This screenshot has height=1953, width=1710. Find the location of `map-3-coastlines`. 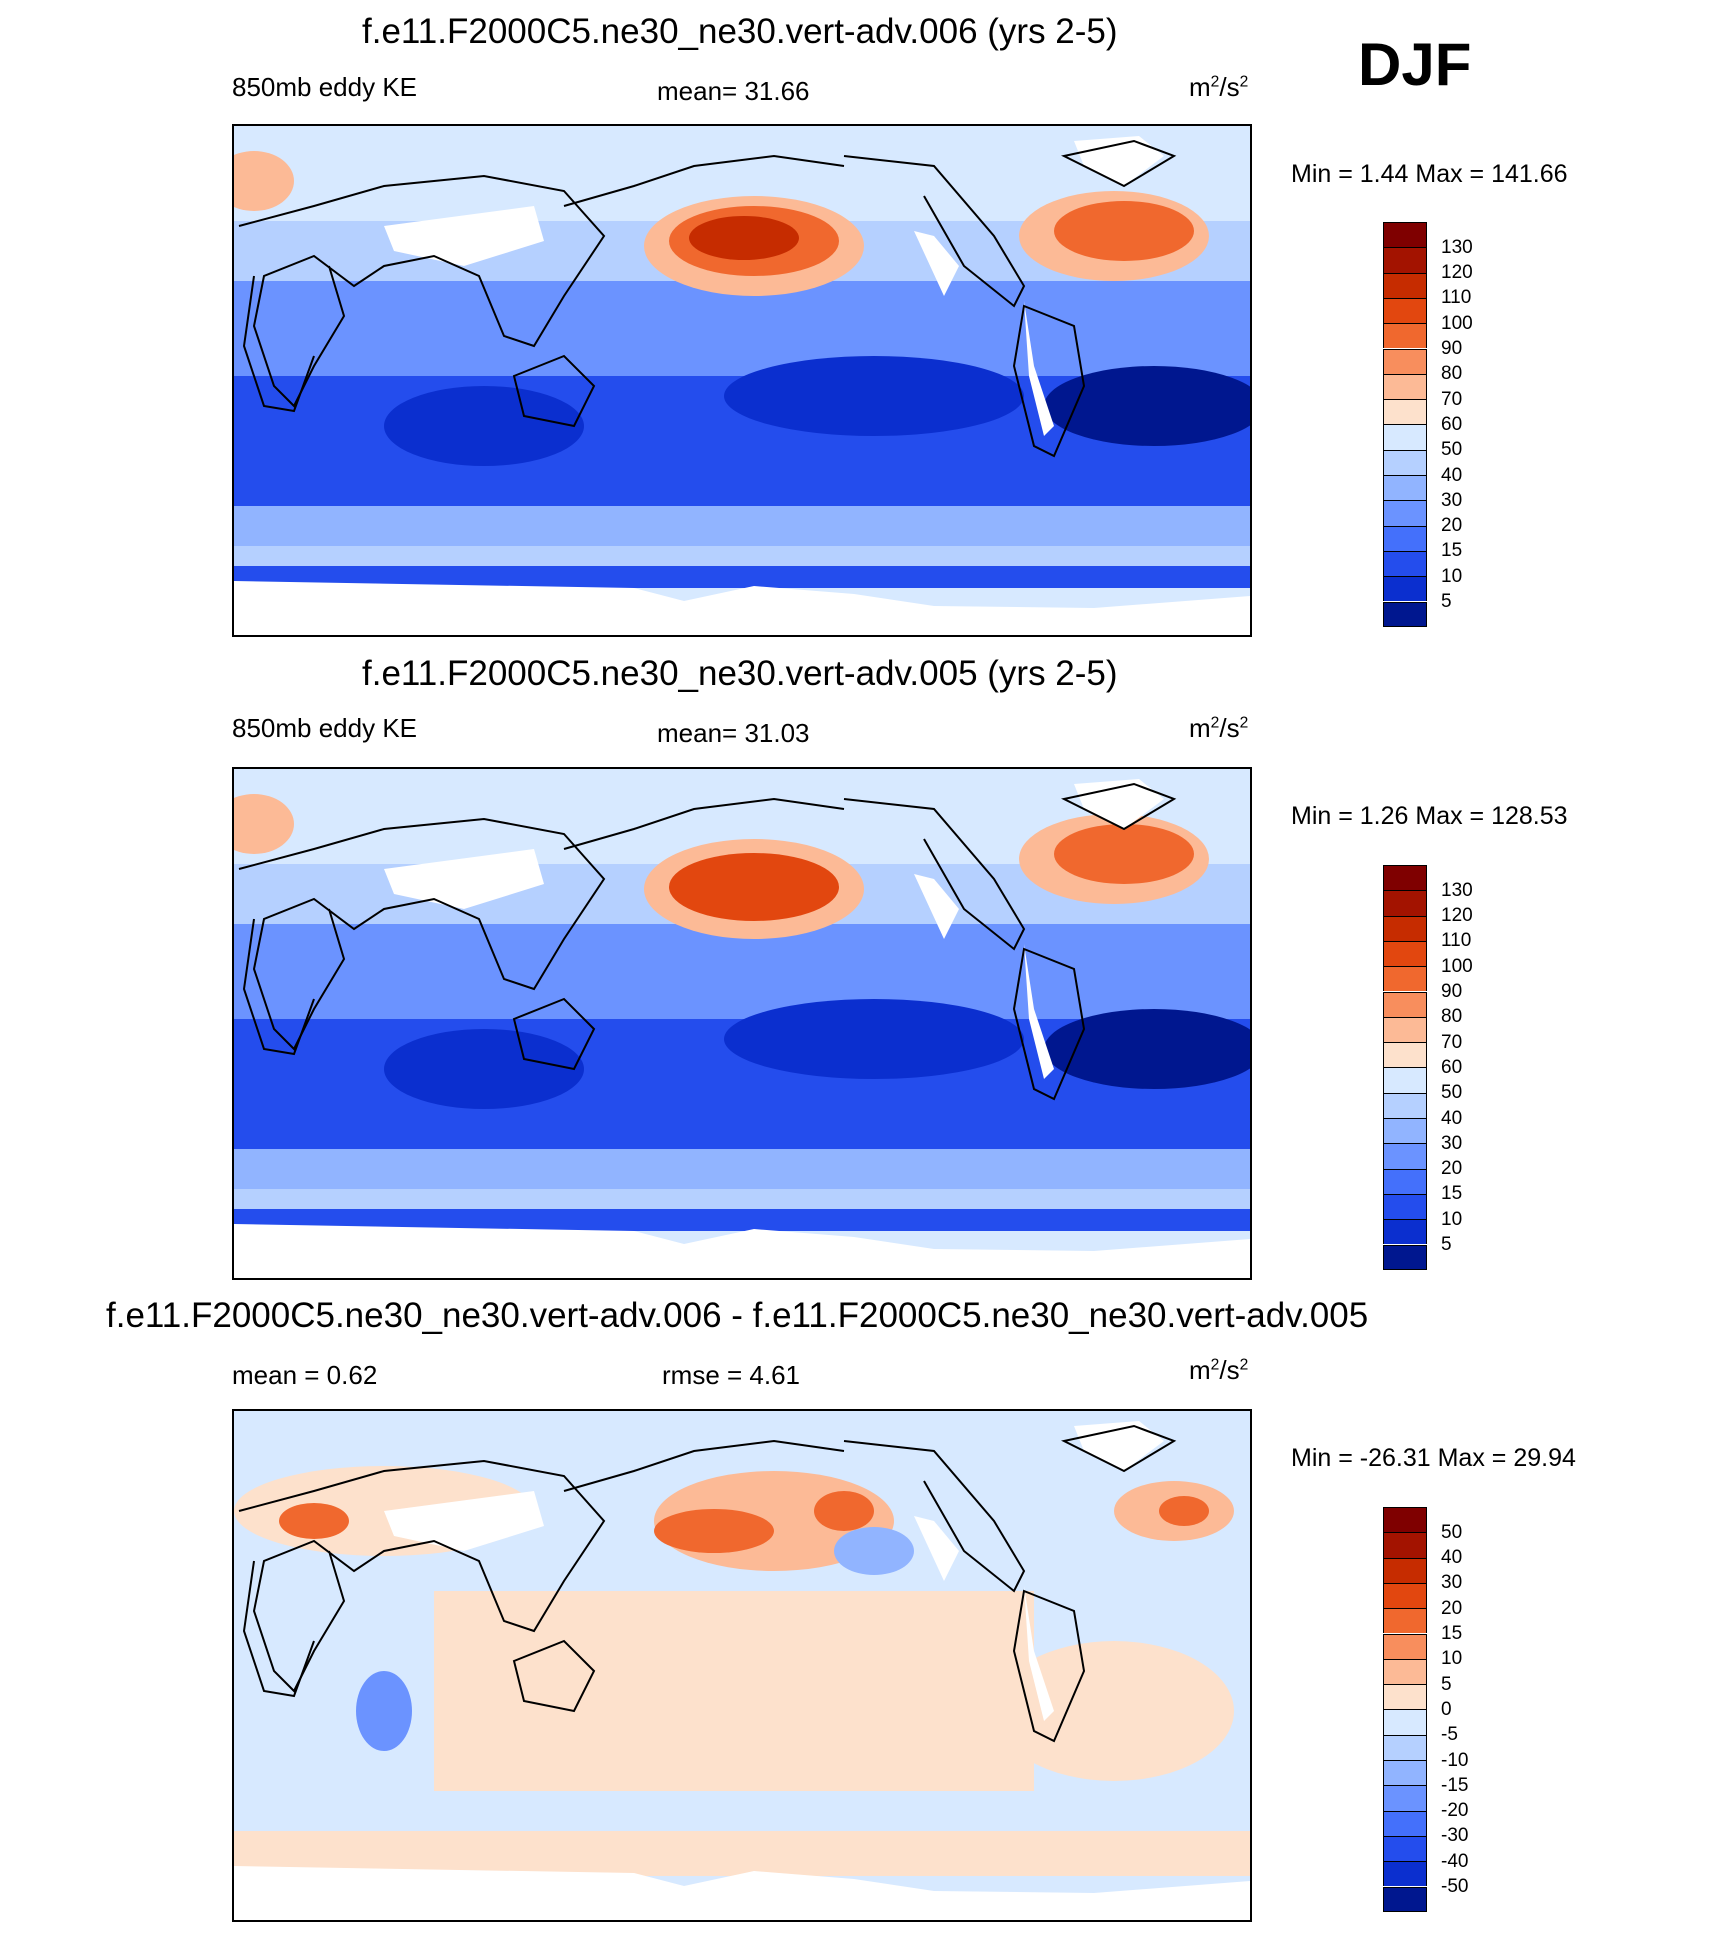

map-3-coastlines is located at coordinates (707, 1583).